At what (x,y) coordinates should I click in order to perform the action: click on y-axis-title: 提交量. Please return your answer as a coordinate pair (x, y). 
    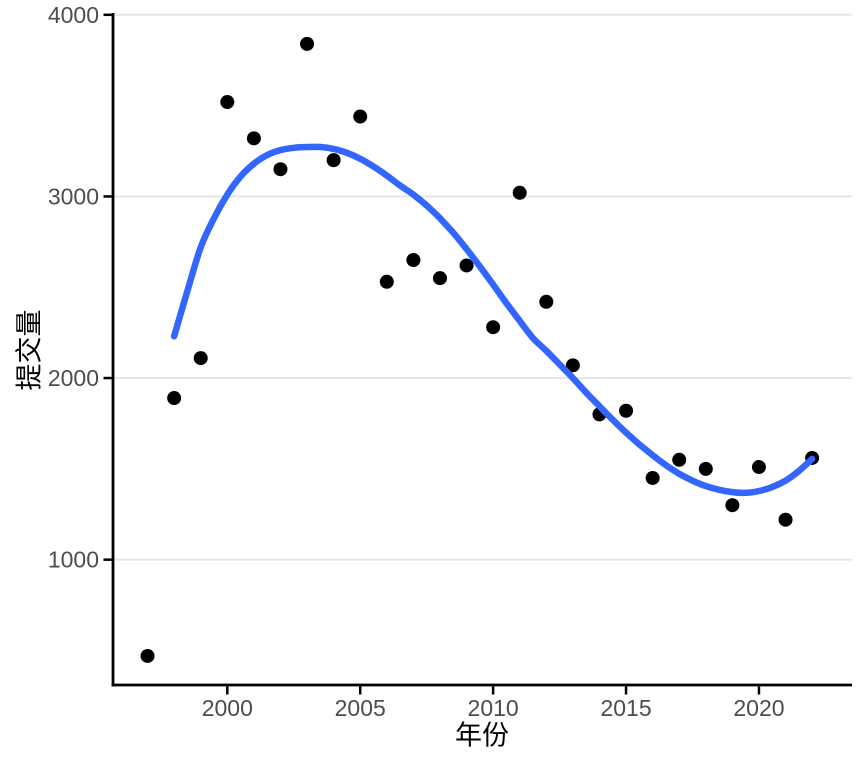
    Looking at the image, I should click on (29, 350).